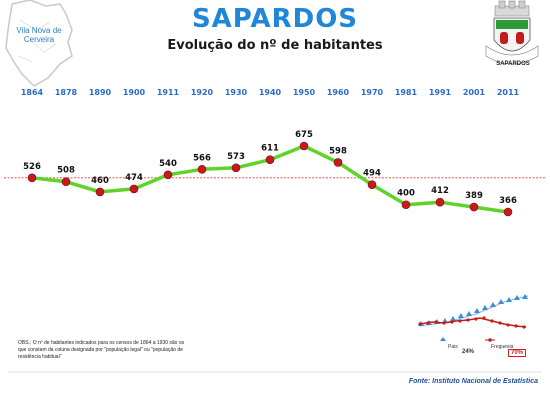  Describe the element at coordinates (508, 92) in the screenshot. I see `x-tick-label: 2011` at that location.